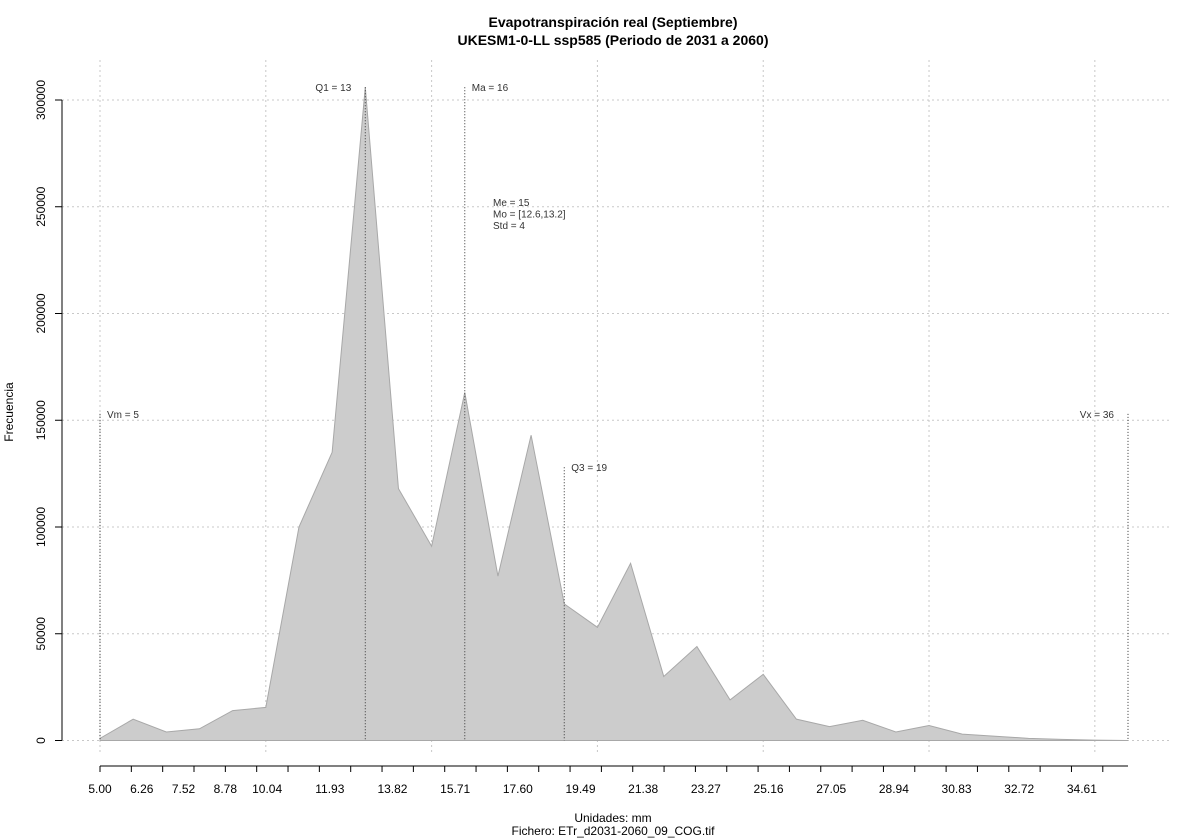 The image size is (1200, 840). What do you see at coordinates (614, 831) in the screenshot?
I see `file-caption: Fichero: ETr_d2031-2060_09_COG.tif` at bounding box center [614, 831].